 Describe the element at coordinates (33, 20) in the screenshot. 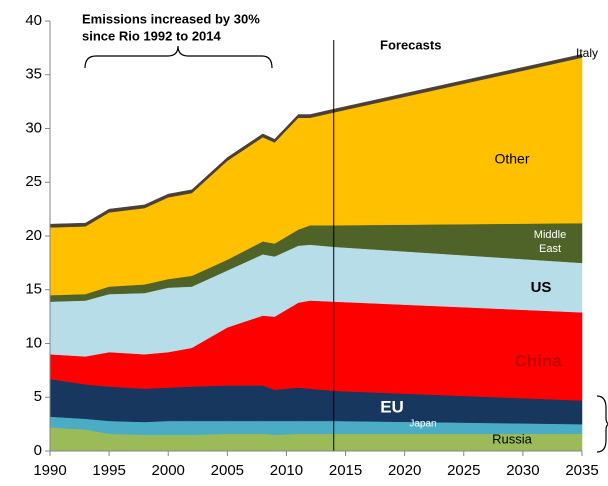

I see `y-tick-label: 40` at that location.